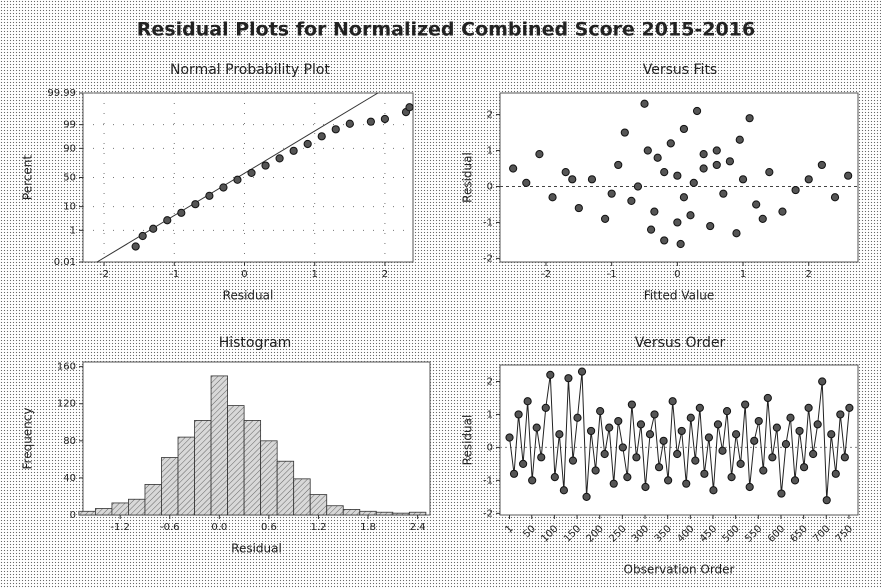 This screenshot has height=588, width=881. I want to click on y-tick-label: -1, so click(488, 480).